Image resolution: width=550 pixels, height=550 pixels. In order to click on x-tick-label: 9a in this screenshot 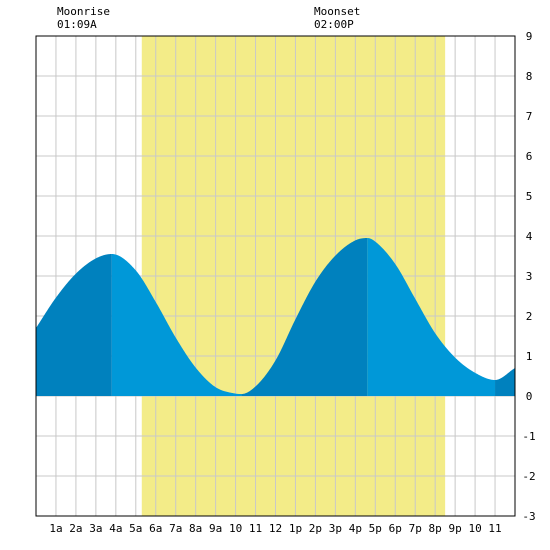, I will do `click(215, 528)`.